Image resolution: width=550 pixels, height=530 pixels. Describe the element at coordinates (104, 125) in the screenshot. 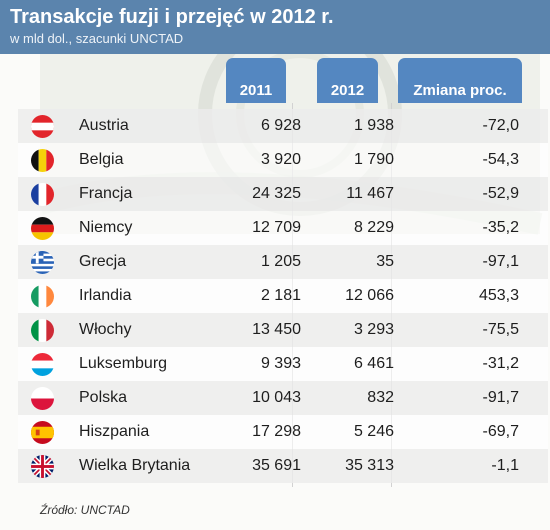

I see `country-label: Austria` at that location.